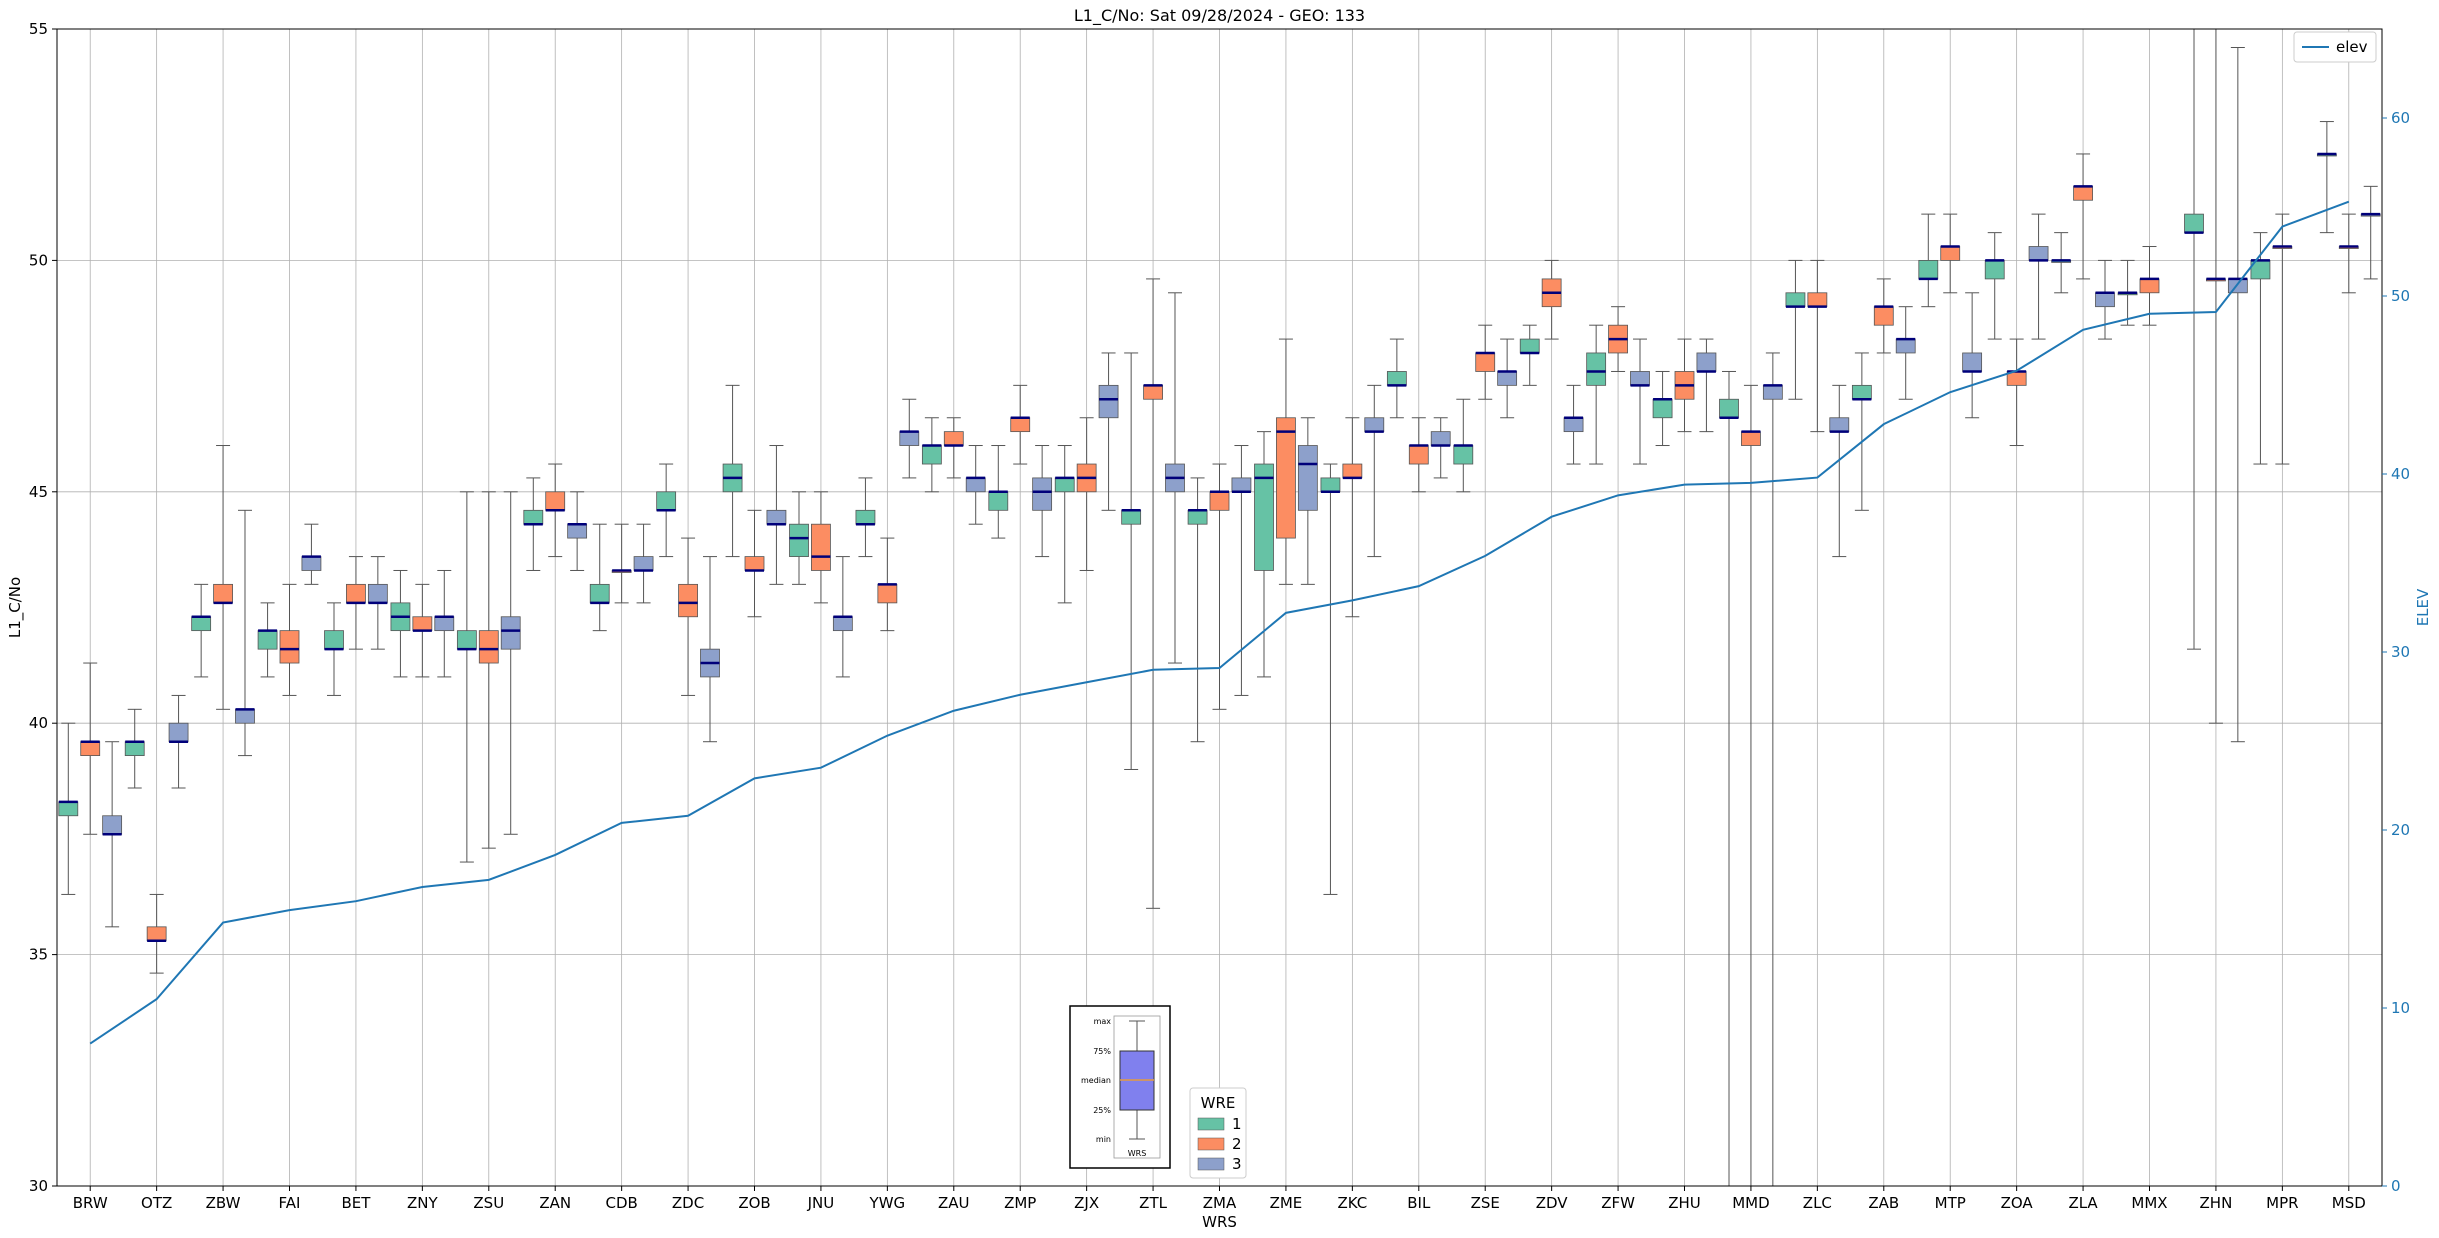 The image size is (2439, 1238). Describe the element at coordinates (1197, 517) in the screenshot. I see `box-ZMA-wre1` at that location.